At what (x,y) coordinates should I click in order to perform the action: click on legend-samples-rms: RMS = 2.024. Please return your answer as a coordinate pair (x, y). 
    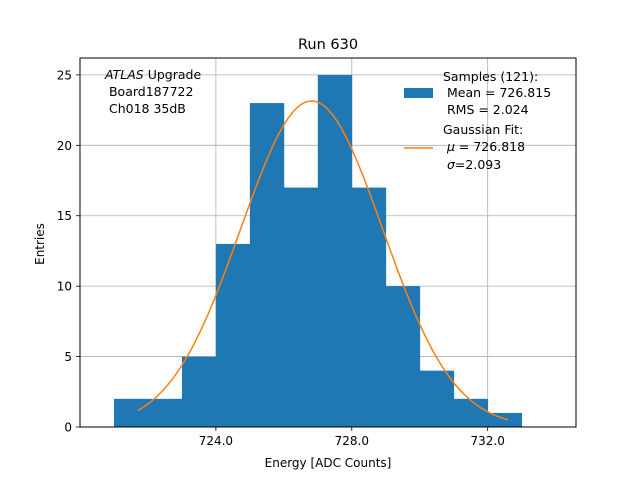
    Looking at the image, I should click on (486, 109).